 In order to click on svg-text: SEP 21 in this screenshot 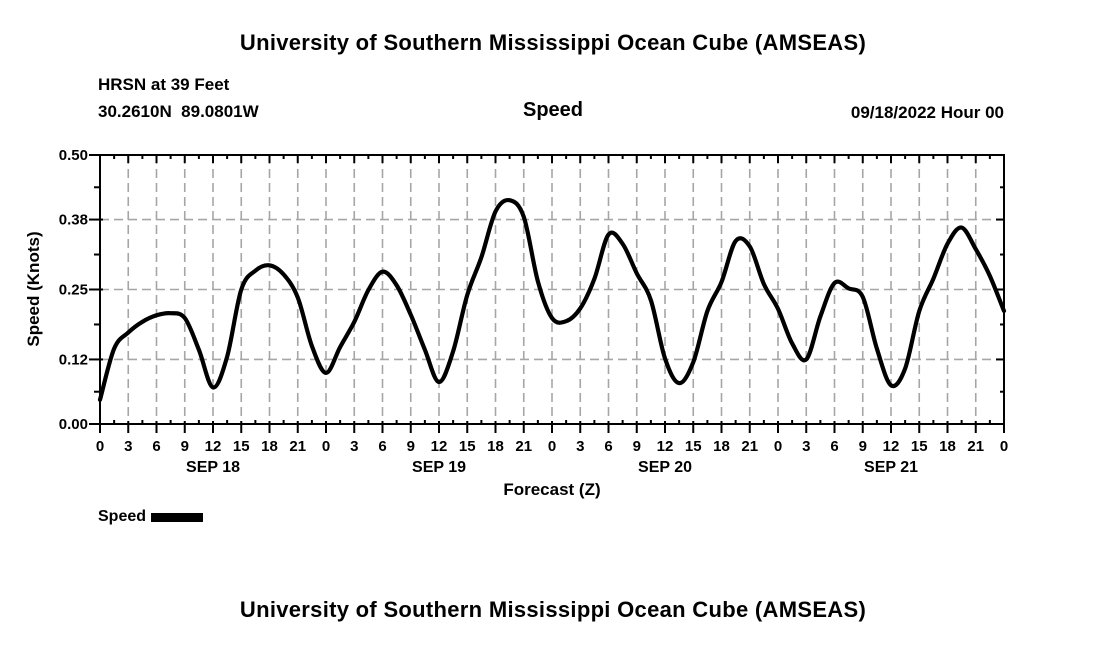, I will do `click(891, 467)`.